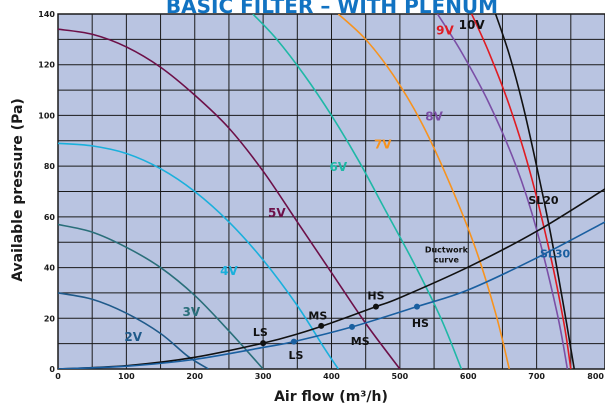  Describe the element at coordinates (194, 376) in the screenshot. I see `x-tick-label: 200` at that location.